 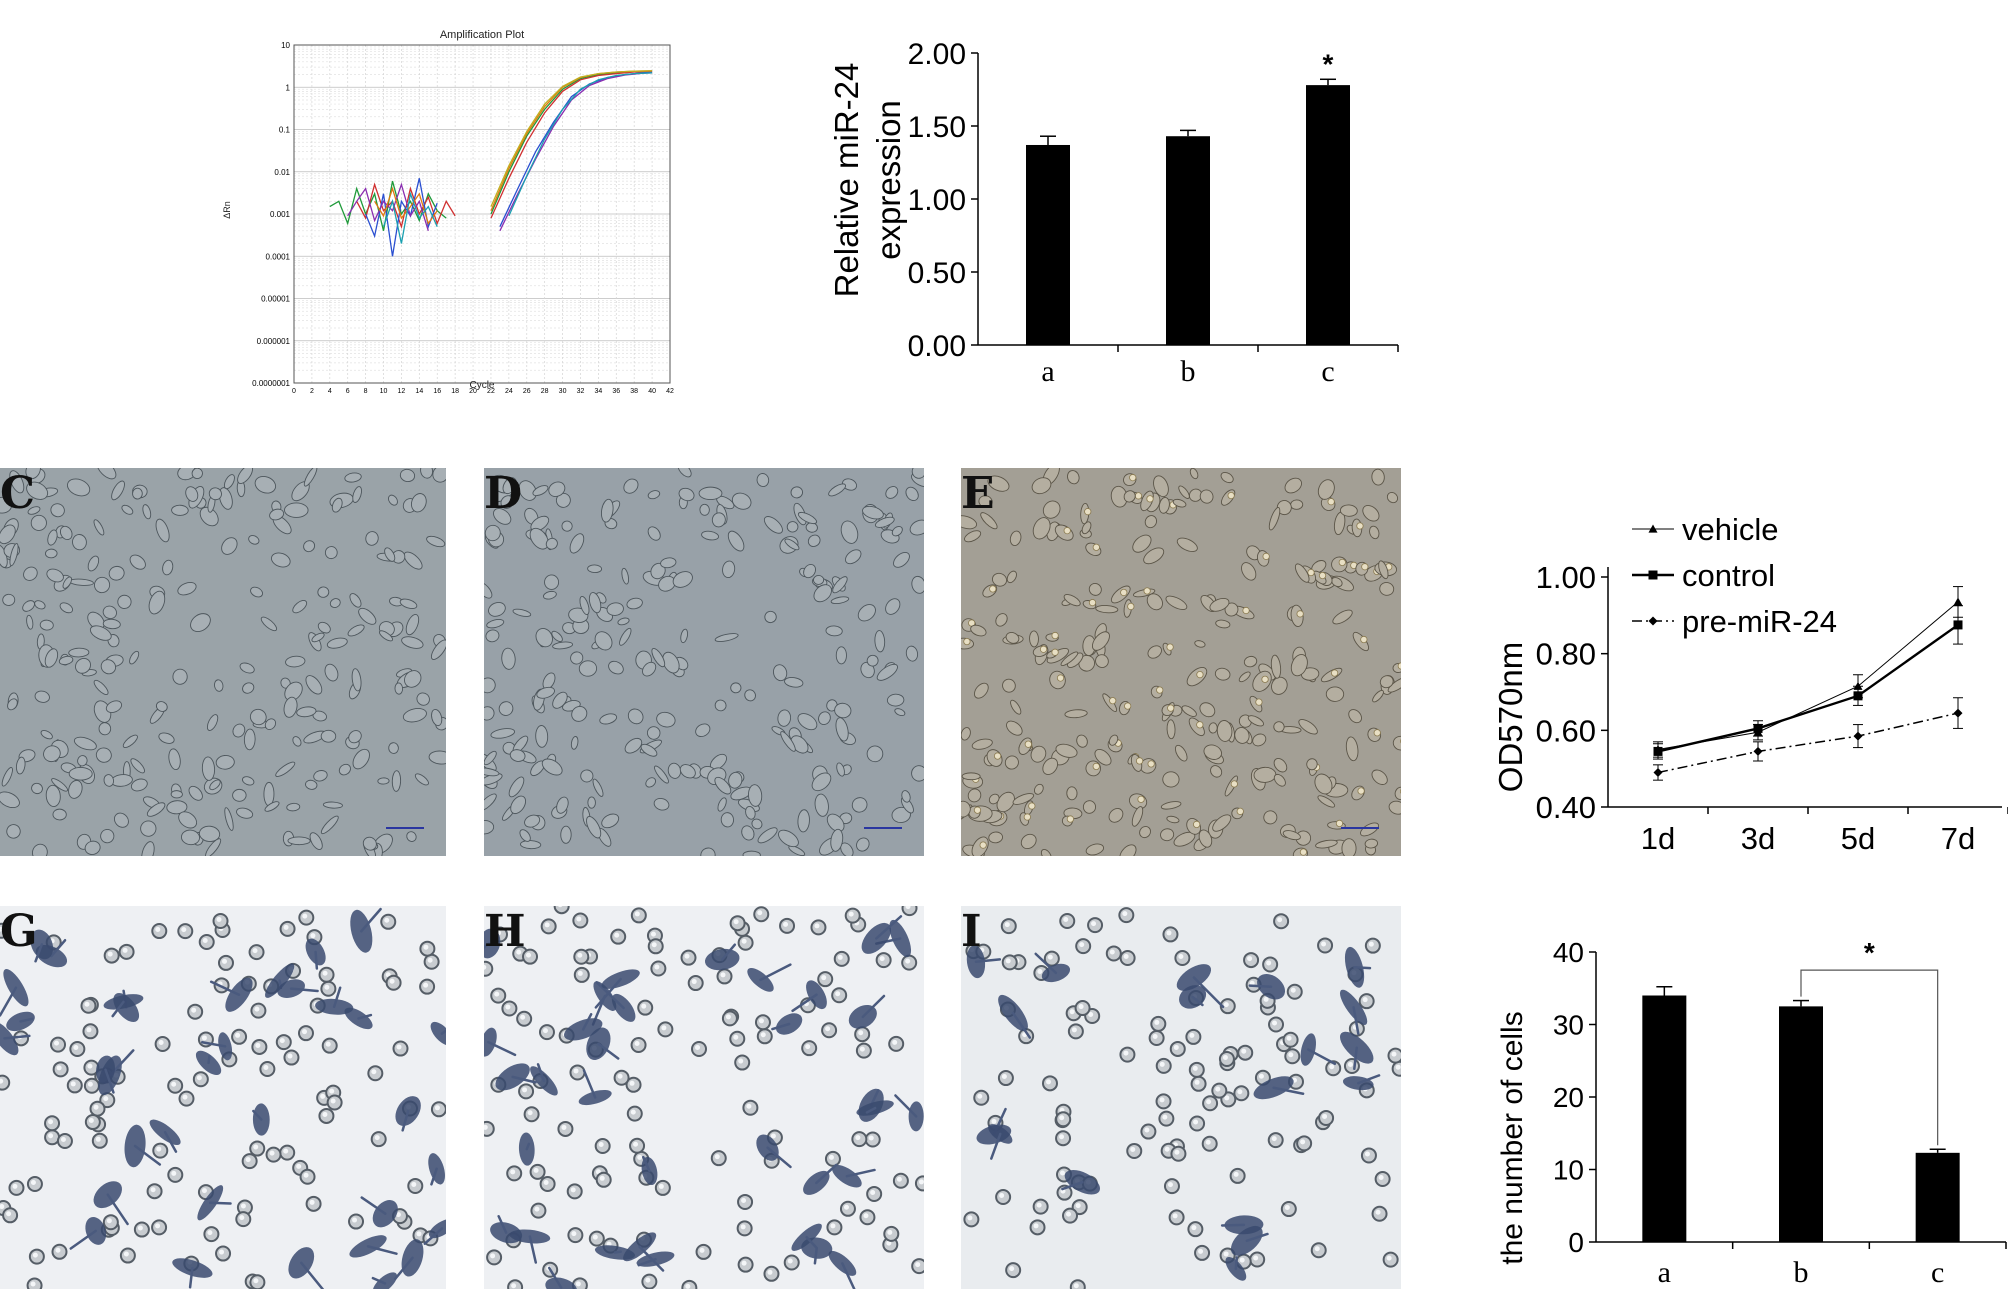 I want to click on bar-b, so click(x=1188, y=240).